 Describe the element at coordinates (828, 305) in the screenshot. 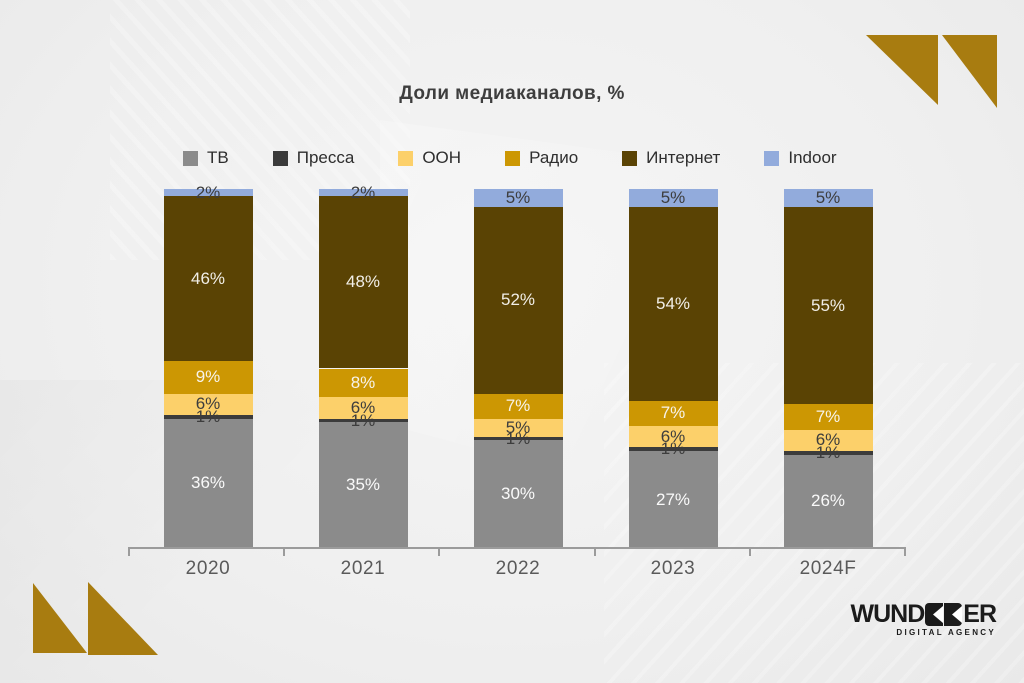

I see `bar-segment-internet-2024F` at that location.